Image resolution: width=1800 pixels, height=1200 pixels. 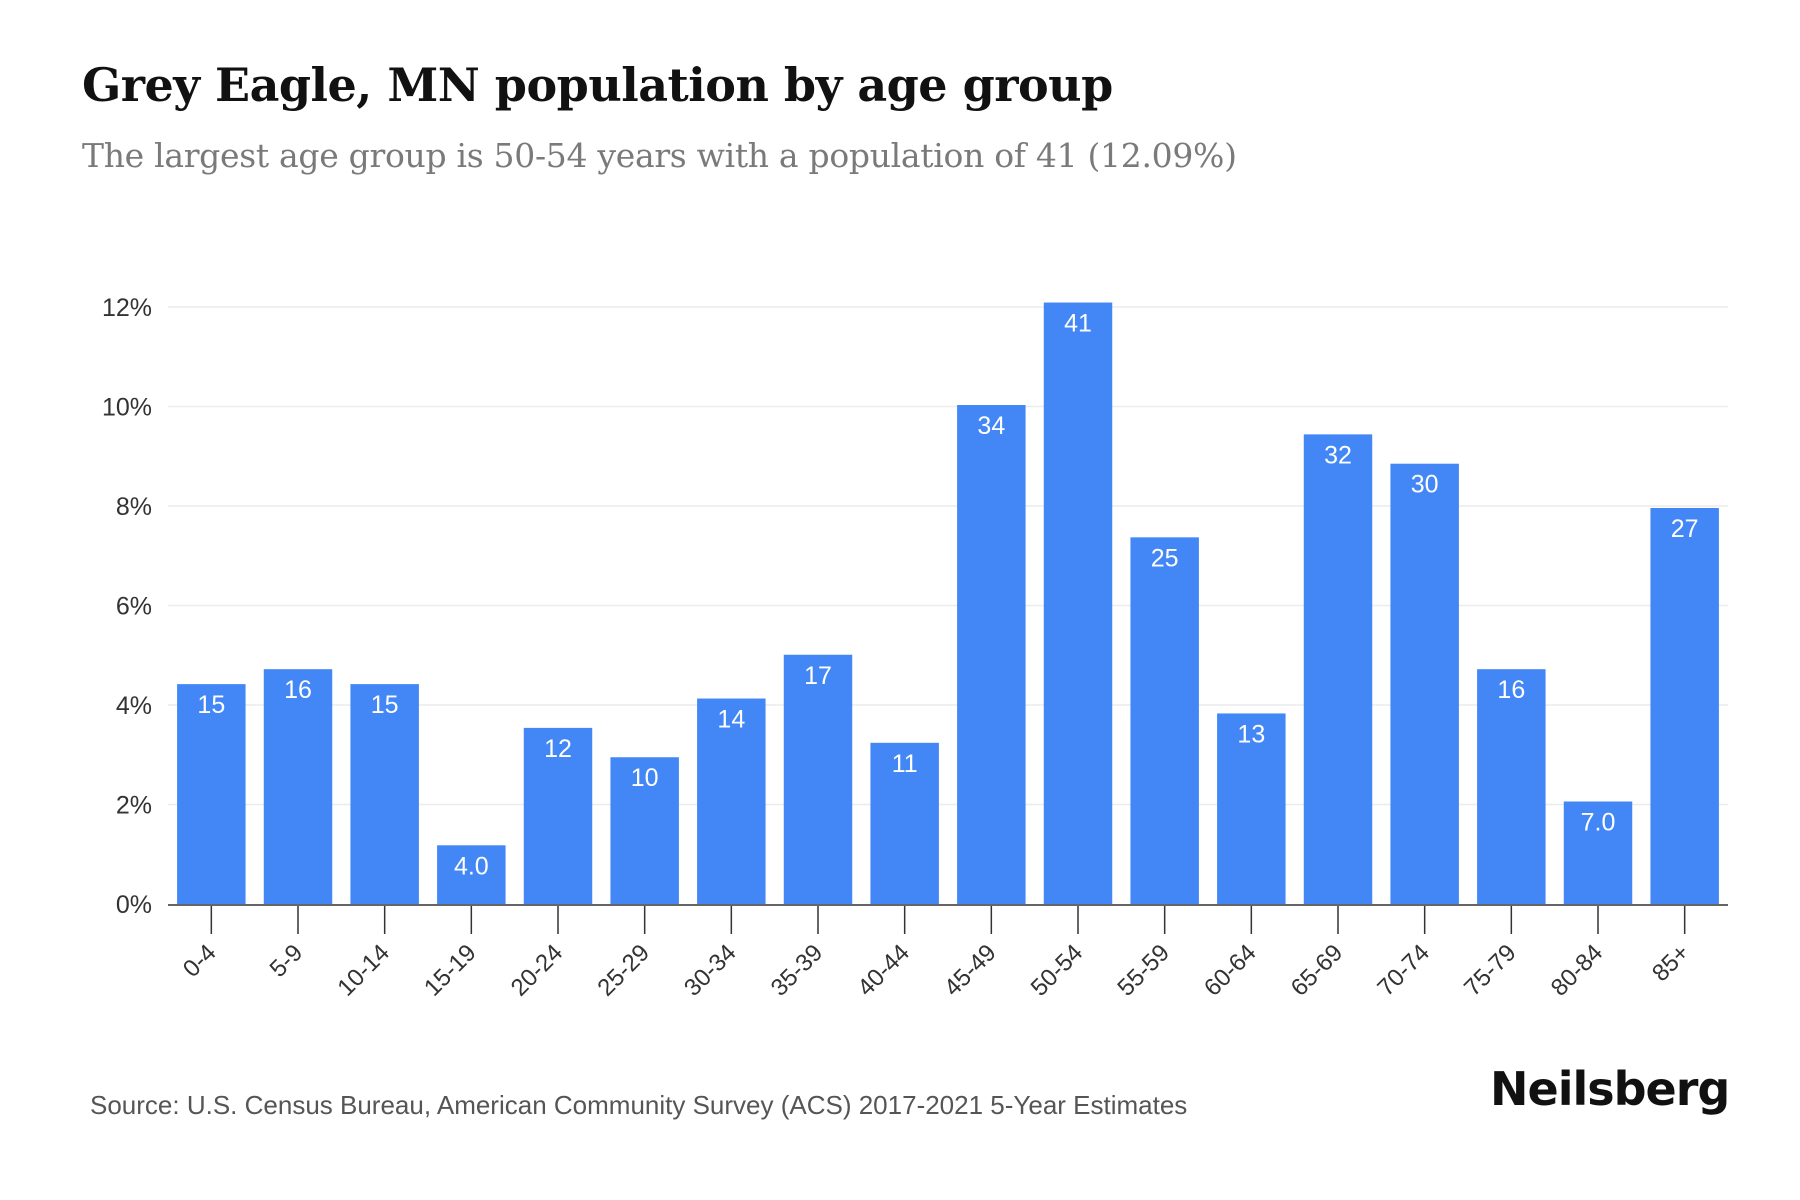 What do you see at coordinates (905, 764) in the screenshot?
I see `data-label: 11` at bounding box center [905, 764].